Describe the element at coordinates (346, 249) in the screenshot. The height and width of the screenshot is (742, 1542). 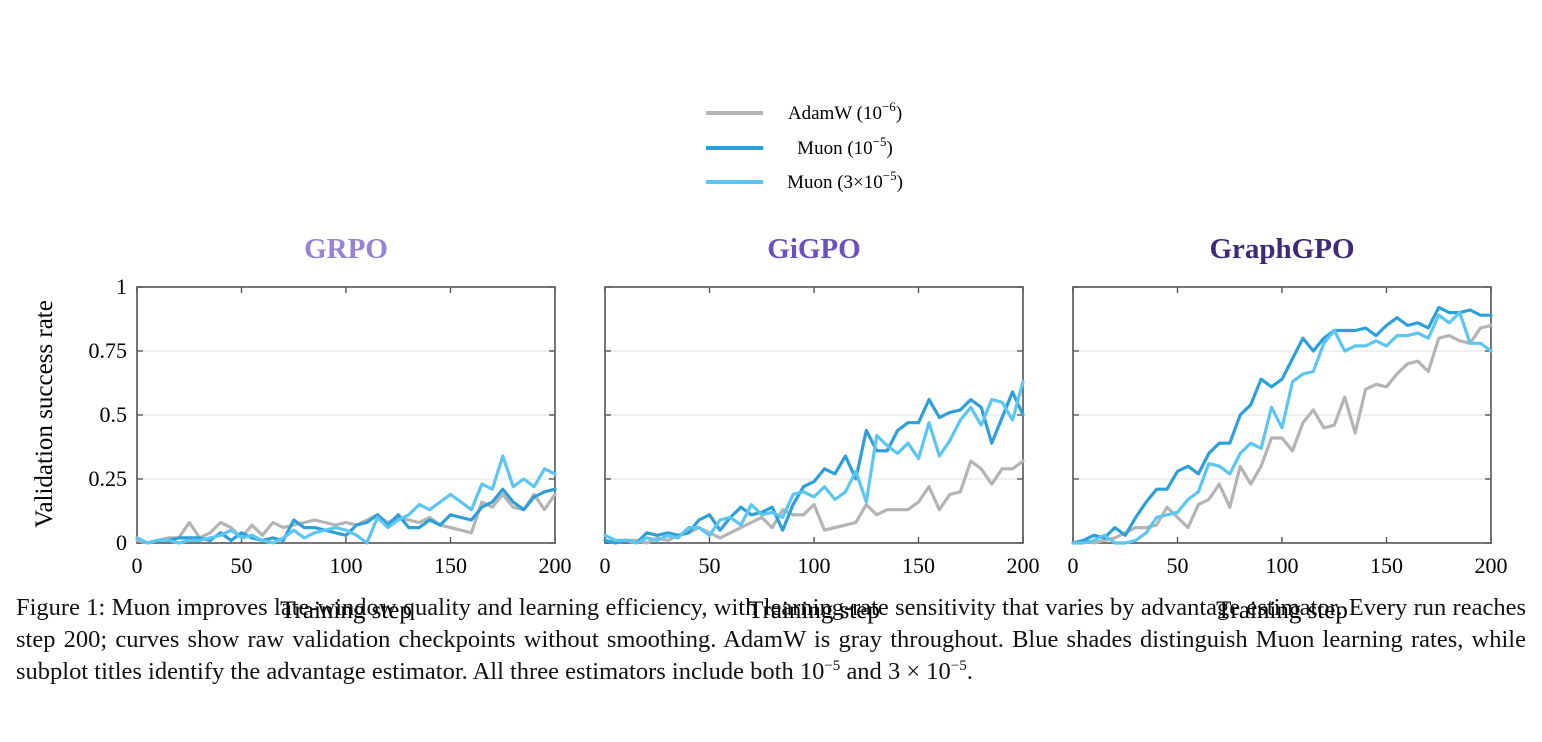
I see `panel-title: GRPO` at that location.